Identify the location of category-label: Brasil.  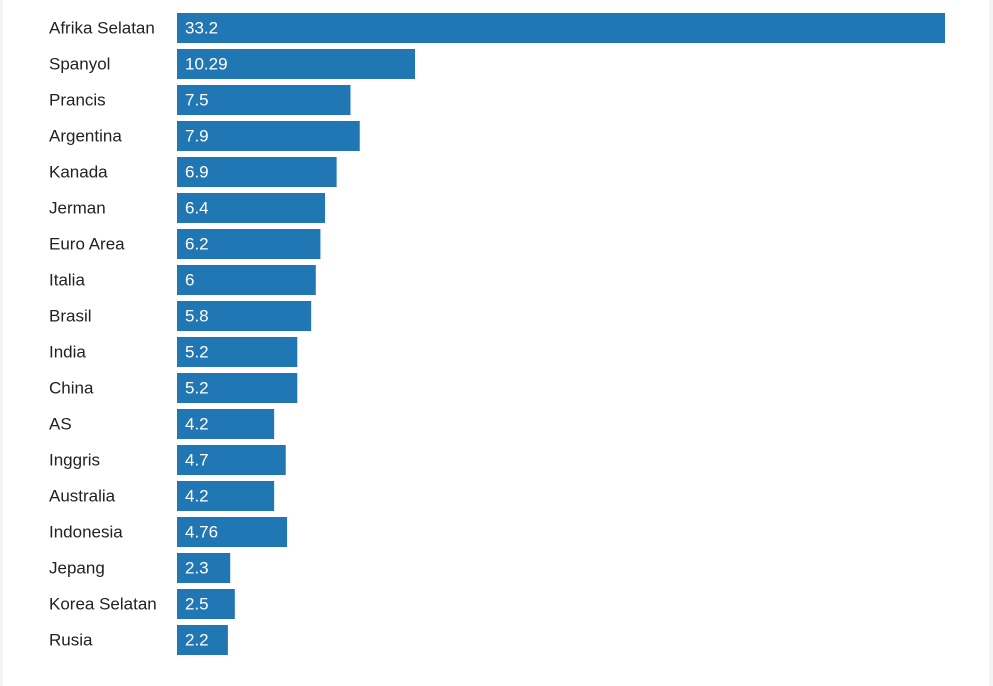
(70, 315).